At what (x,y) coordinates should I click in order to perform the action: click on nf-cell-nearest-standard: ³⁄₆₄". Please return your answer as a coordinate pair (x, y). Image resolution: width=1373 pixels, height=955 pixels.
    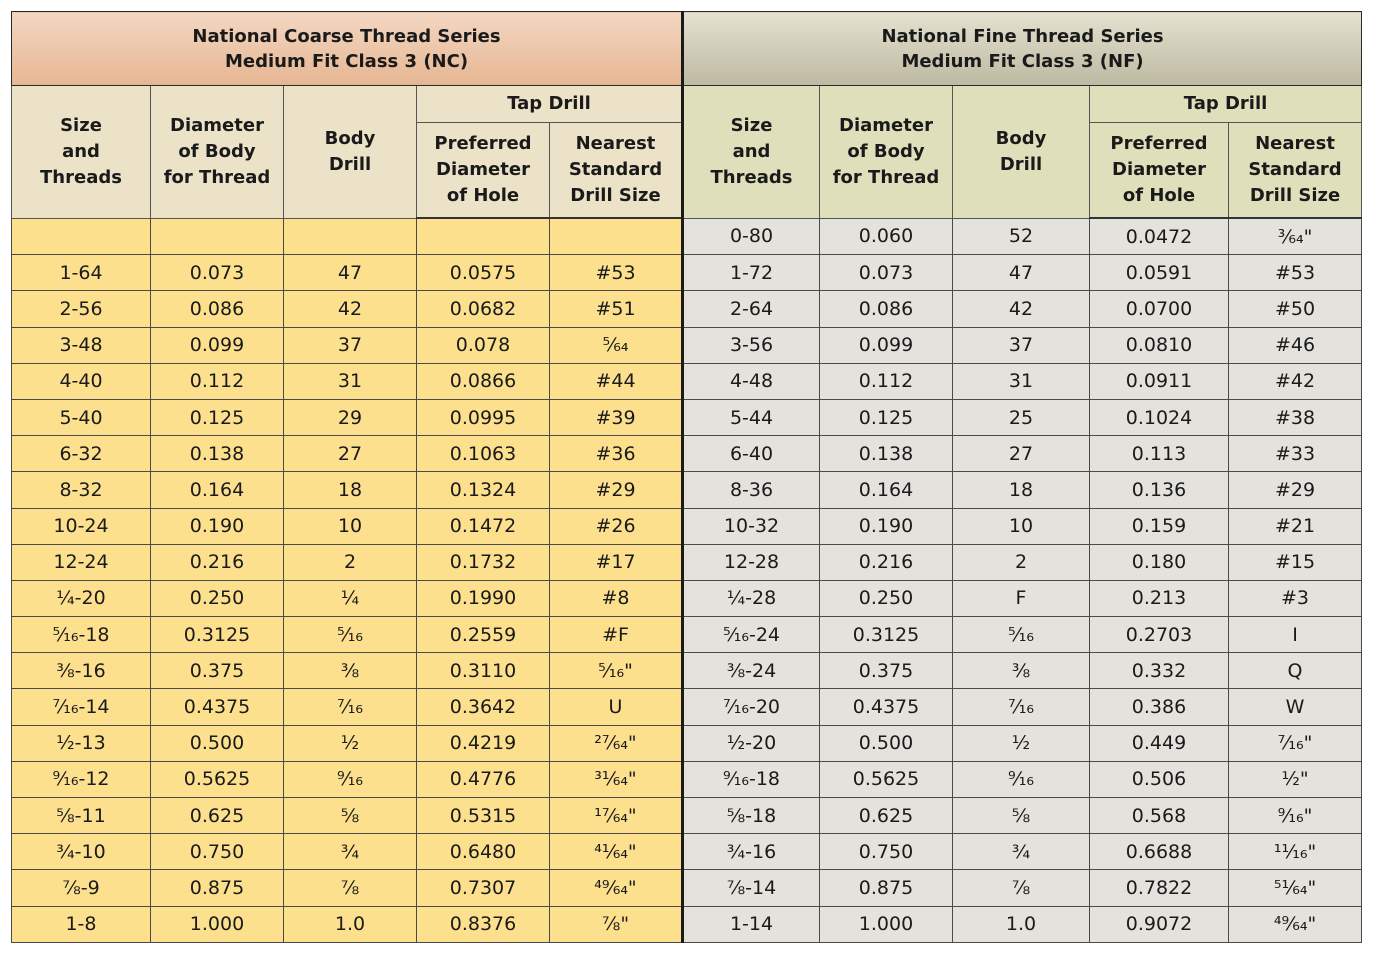
    Looking at the image, I should click on (1295, 236).